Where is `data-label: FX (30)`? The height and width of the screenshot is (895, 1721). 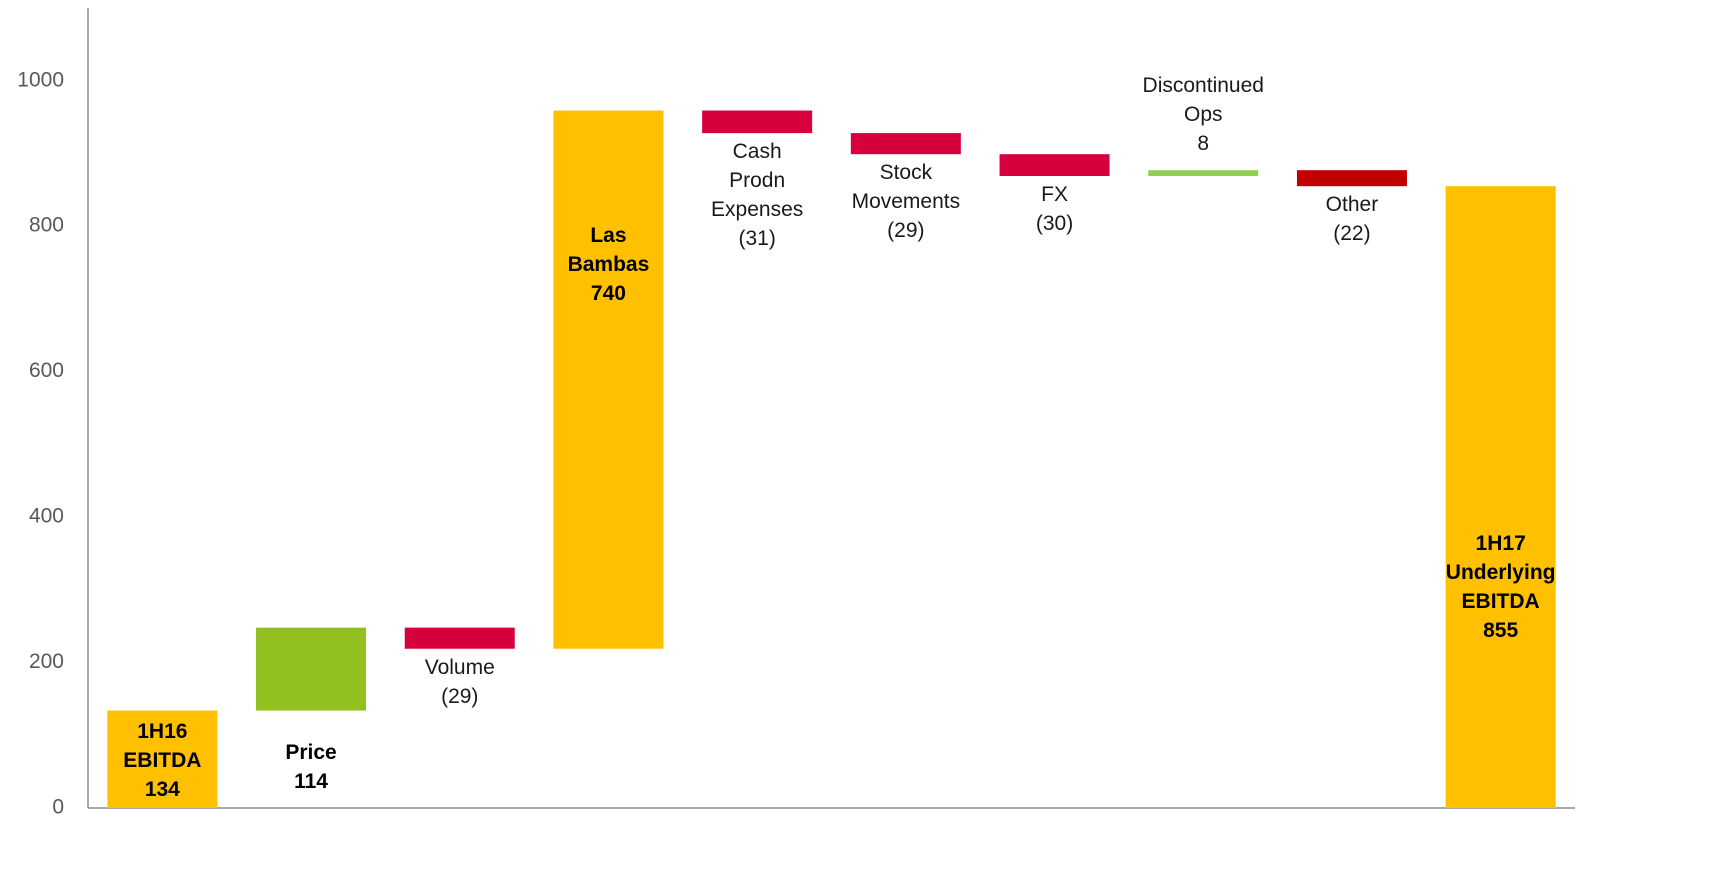
data-label: FX (30) is located at coordinates (1054, 209).